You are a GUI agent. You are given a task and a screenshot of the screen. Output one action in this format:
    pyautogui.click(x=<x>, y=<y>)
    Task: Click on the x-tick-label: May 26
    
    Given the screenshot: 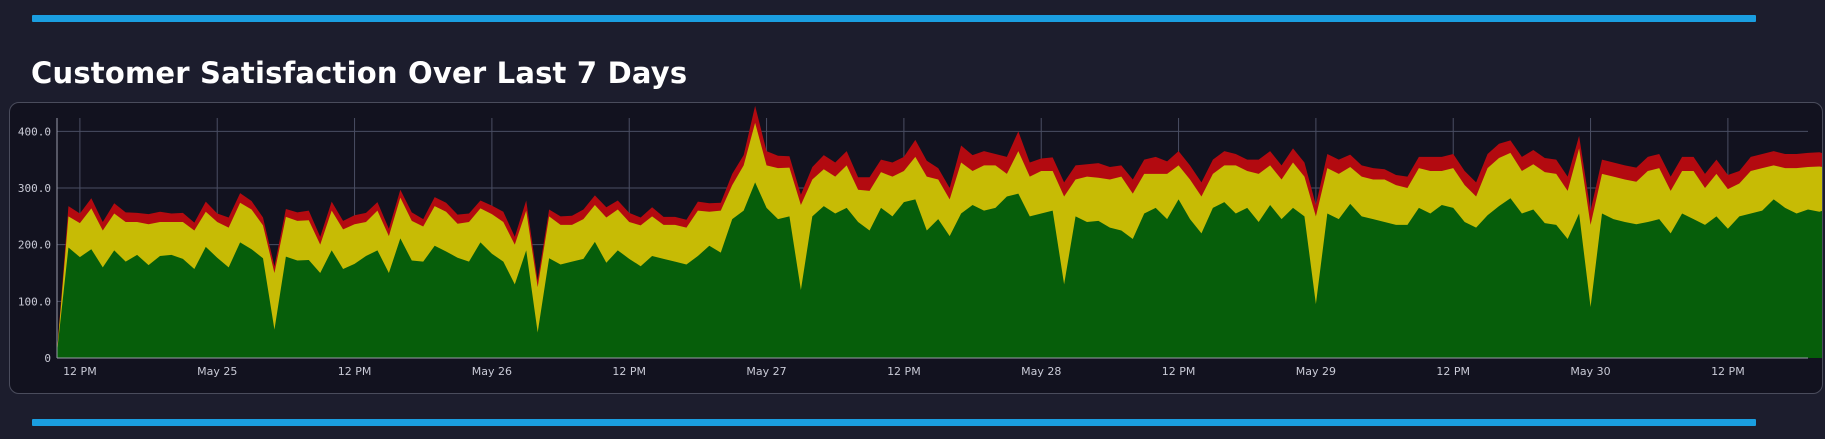 What is the action you would take?
    pyautogui.click(x=492, y=371)
    